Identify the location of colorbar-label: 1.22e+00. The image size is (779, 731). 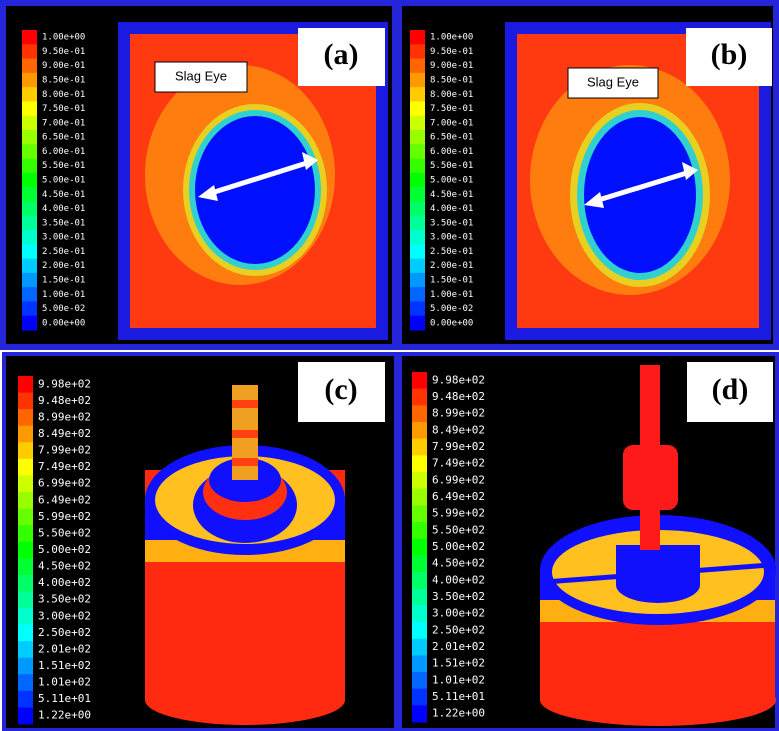
(64, 715).